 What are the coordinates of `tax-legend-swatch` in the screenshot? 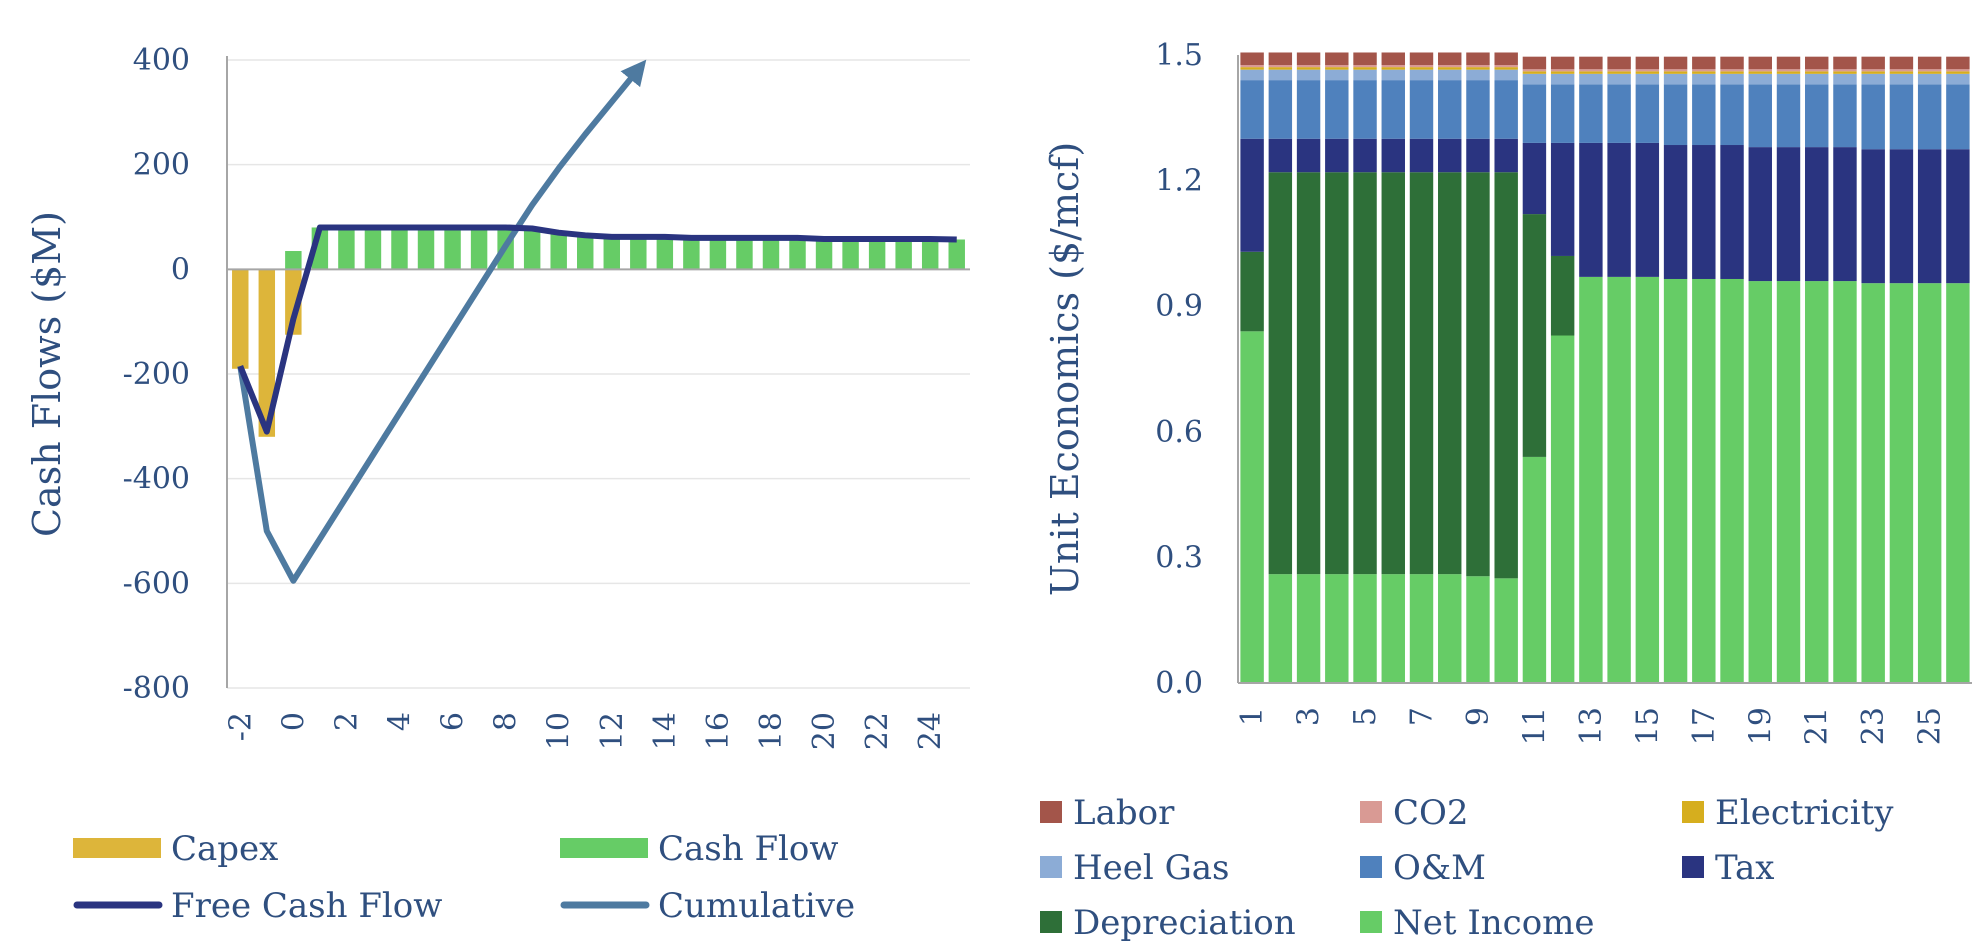 It's located at (1693, 867).